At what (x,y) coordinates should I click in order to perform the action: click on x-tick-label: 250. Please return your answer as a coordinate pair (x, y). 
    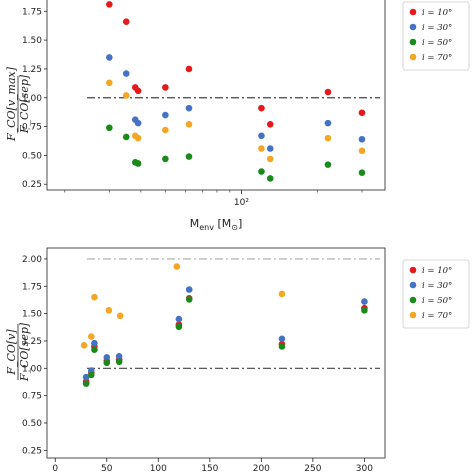
    Looking at the image, I should click on (312, 469).